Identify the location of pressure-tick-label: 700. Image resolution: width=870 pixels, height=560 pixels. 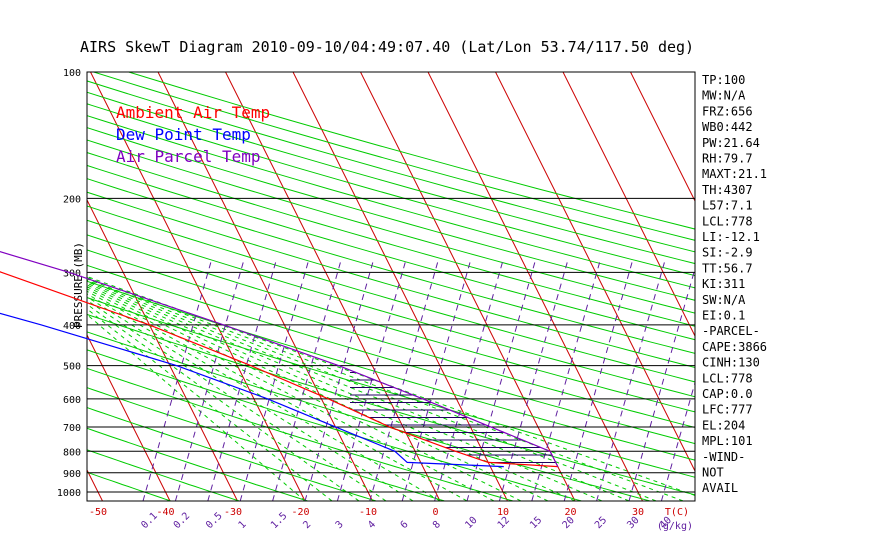
(72, 428).